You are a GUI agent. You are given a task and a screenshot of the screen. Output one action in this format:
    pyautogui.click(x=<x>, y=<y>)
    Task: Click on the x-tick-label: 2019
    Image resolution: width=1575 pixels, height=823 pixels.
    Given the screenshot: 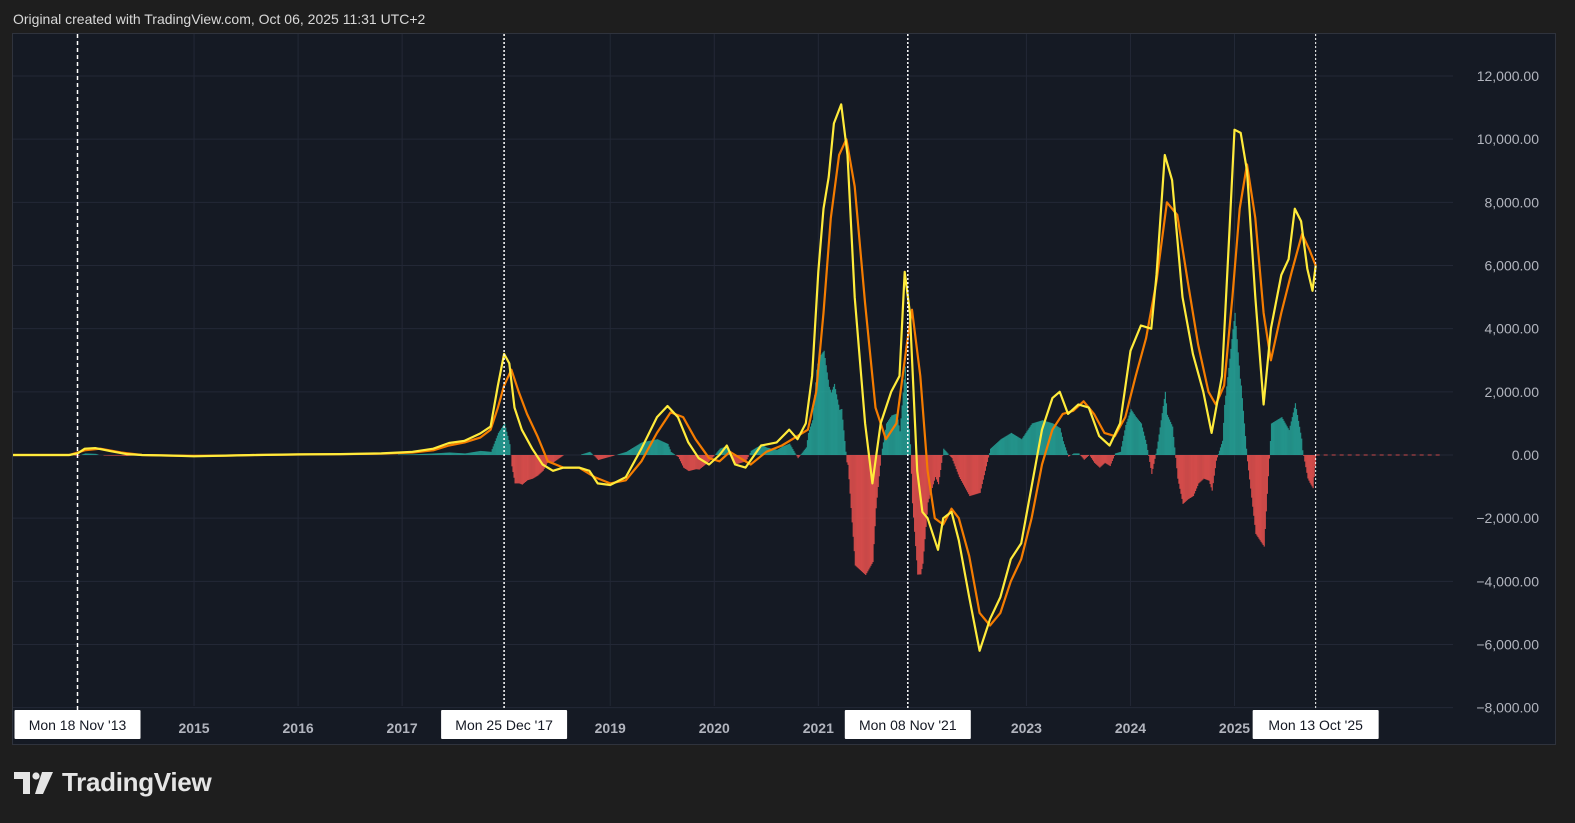 What is the action you would take?
    pyautogui.click(x=610, y=728)
    